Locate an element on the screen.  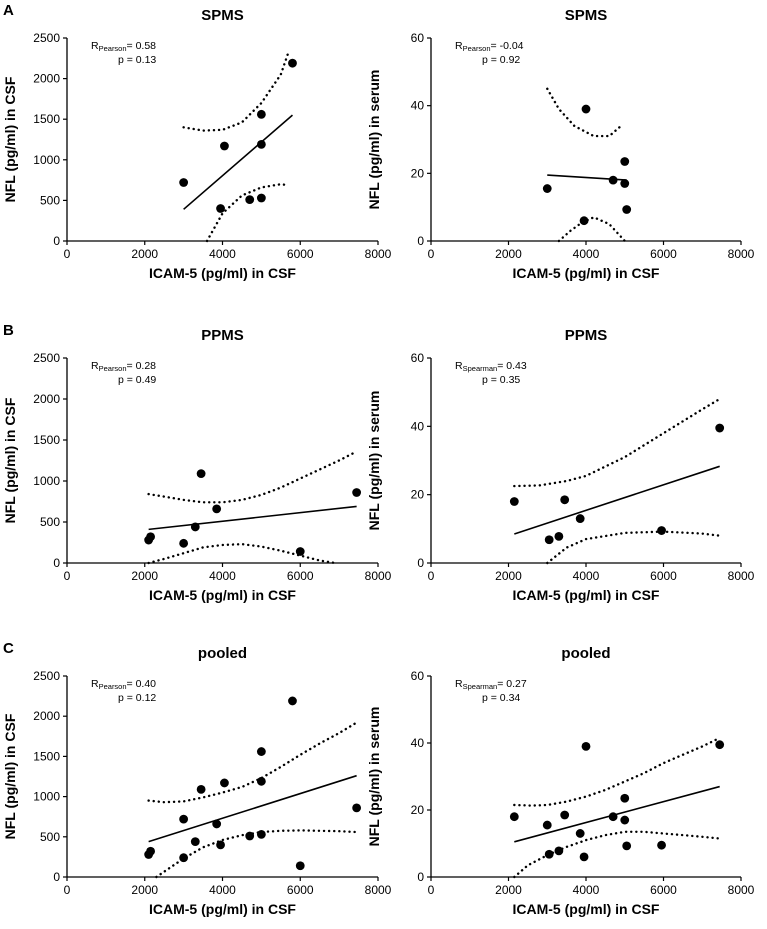
y-tick-label: 1000 is located at coordinates (46, 797).